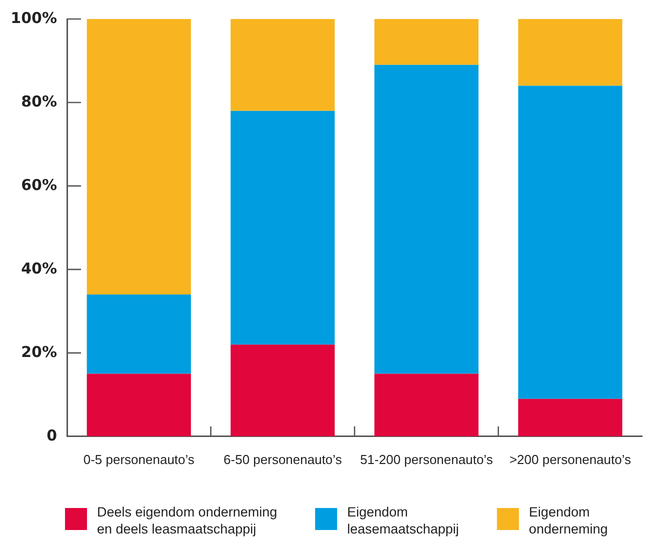  What do you see at coordinates (403, 520) in the screenshot?
I see `legend-label: Eigendom leasemaatschappij` at bounding box center [403, 520].